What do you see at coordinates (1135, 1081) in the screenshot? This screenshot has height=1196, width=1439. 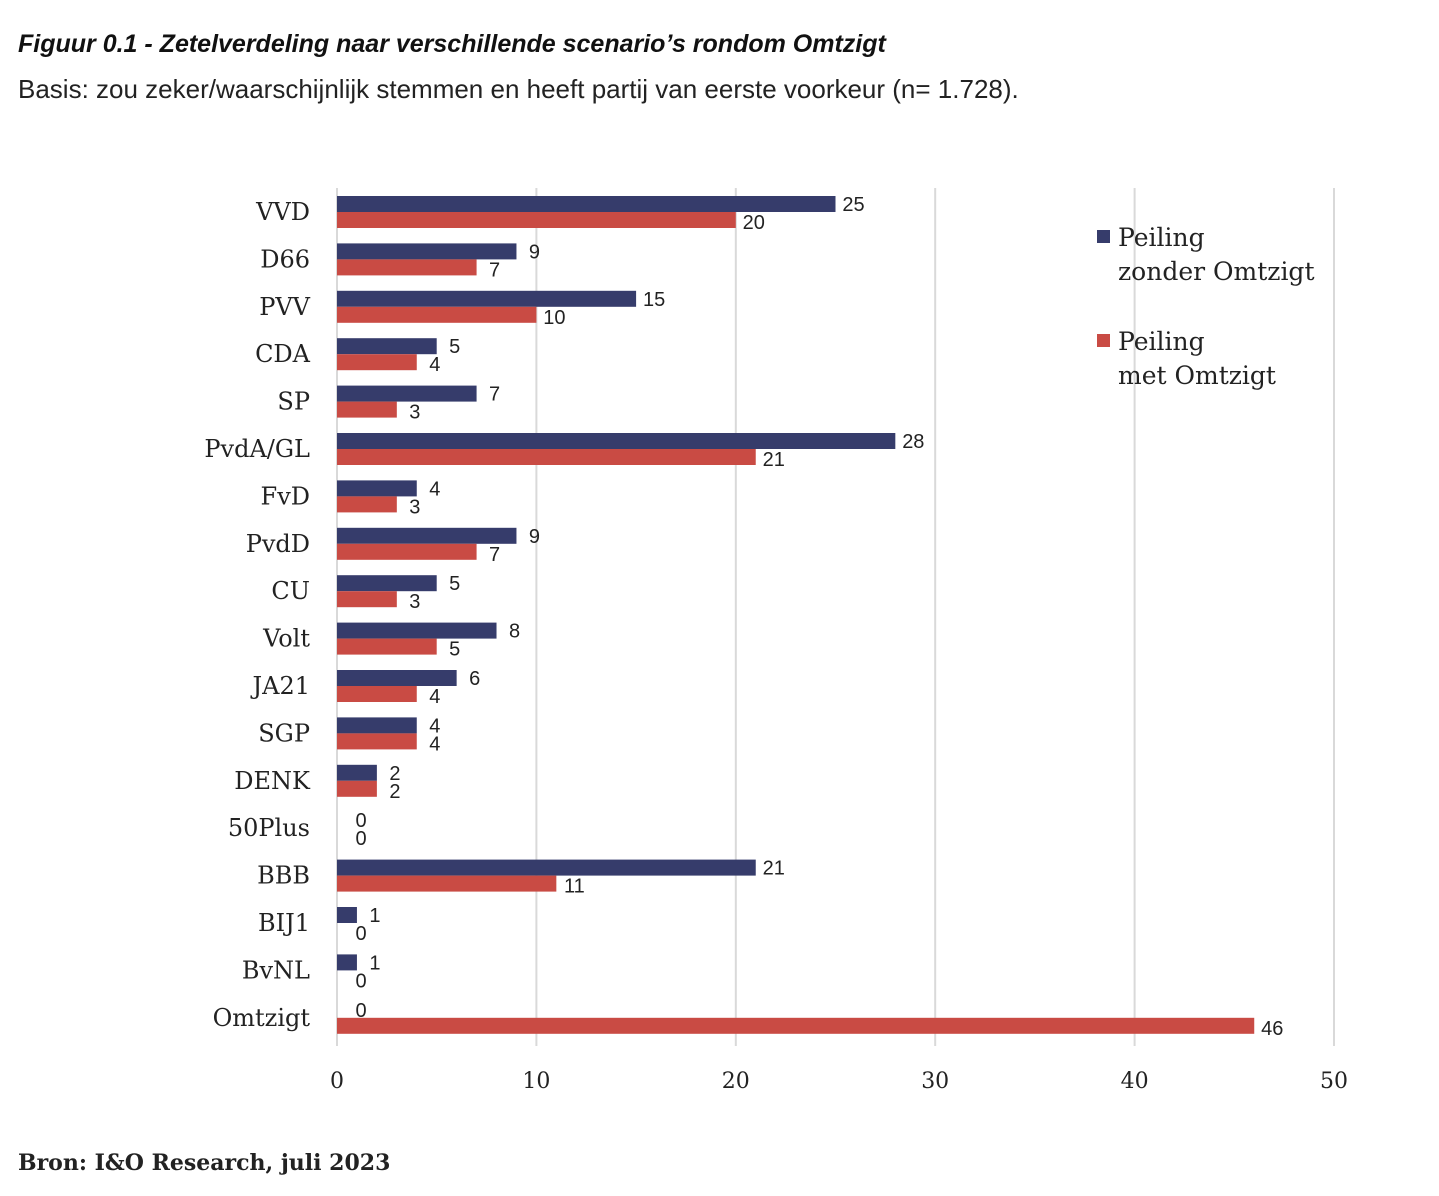 I see `x-tick-label: 40` at bounding box center [1135, 1081].